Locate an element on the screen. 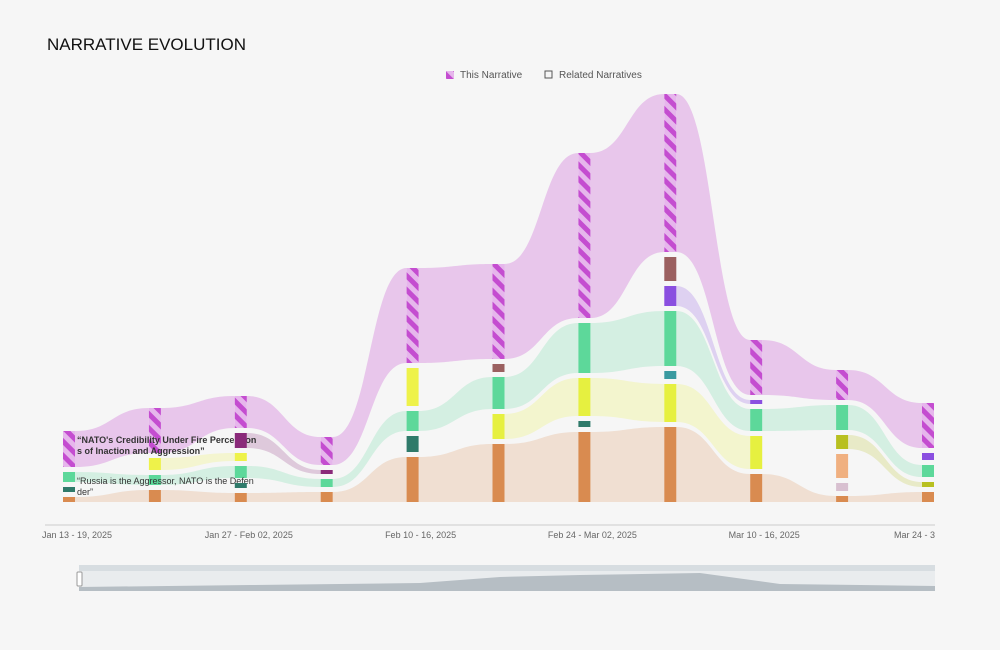 The width and height of the screenshot is (1000, 650). x-tick-label: Feb 24 - Mar 02, 2025 is located at coordinates (592, 535).